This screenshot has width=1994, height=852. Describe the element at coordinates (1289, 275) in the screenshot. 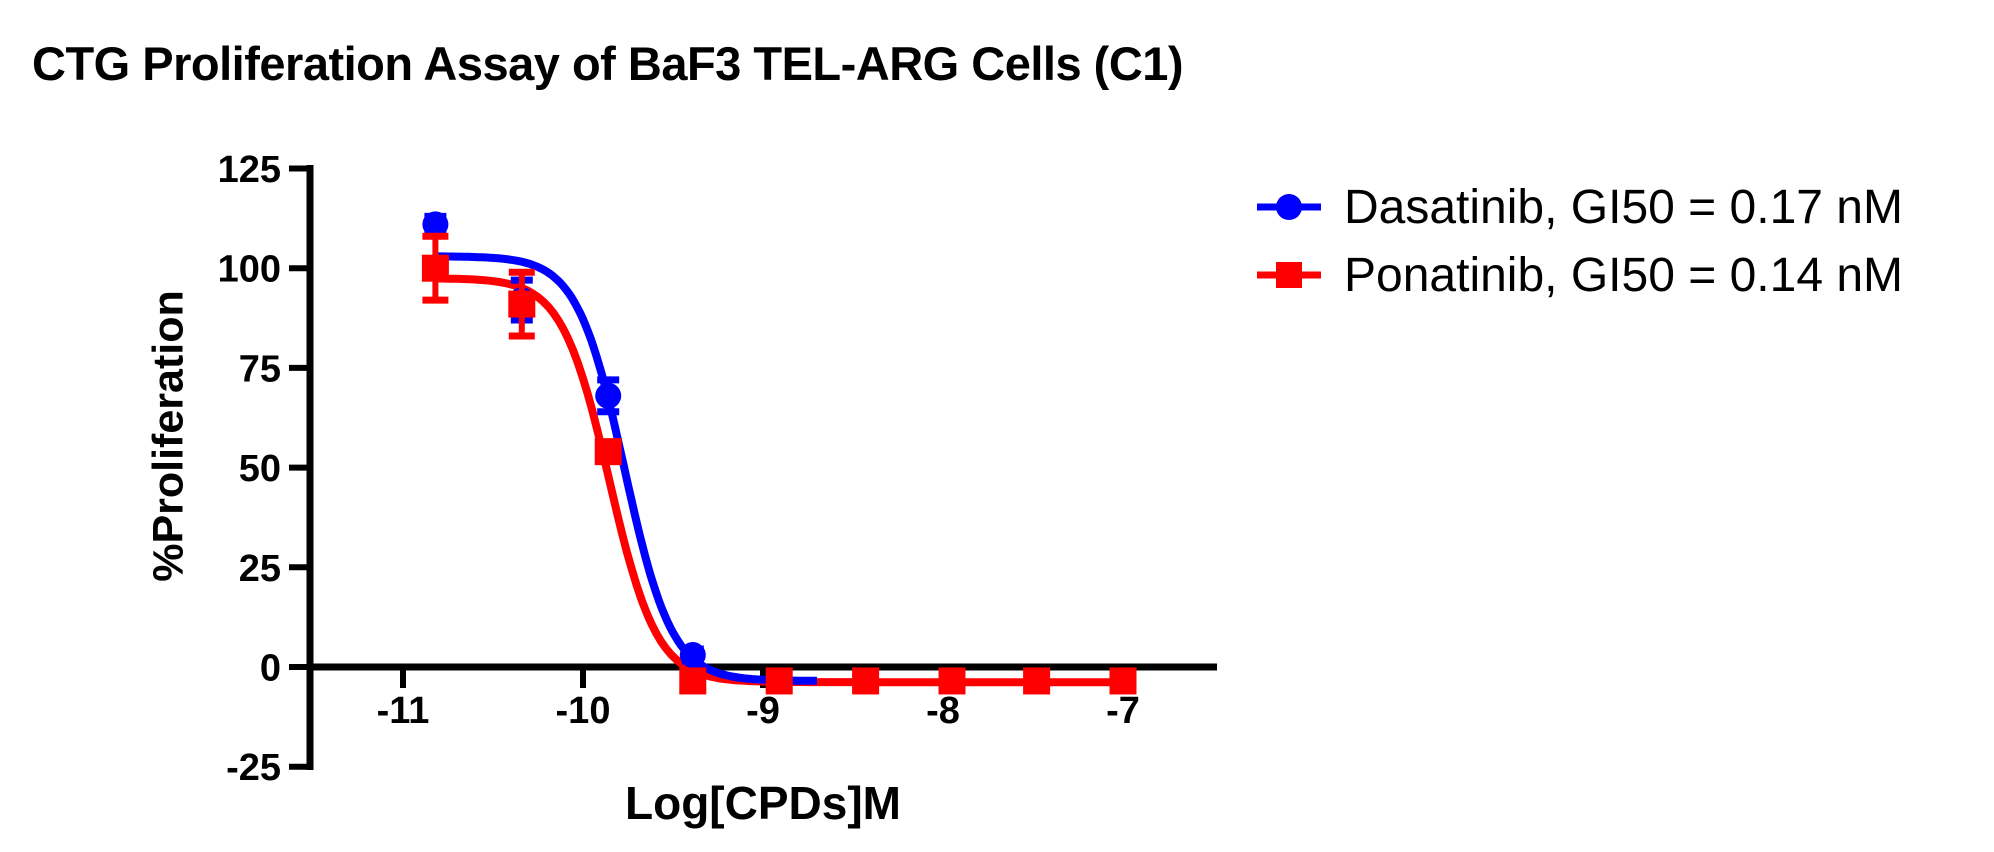

I see `ponatinib-legend-marker-icon` at that location.